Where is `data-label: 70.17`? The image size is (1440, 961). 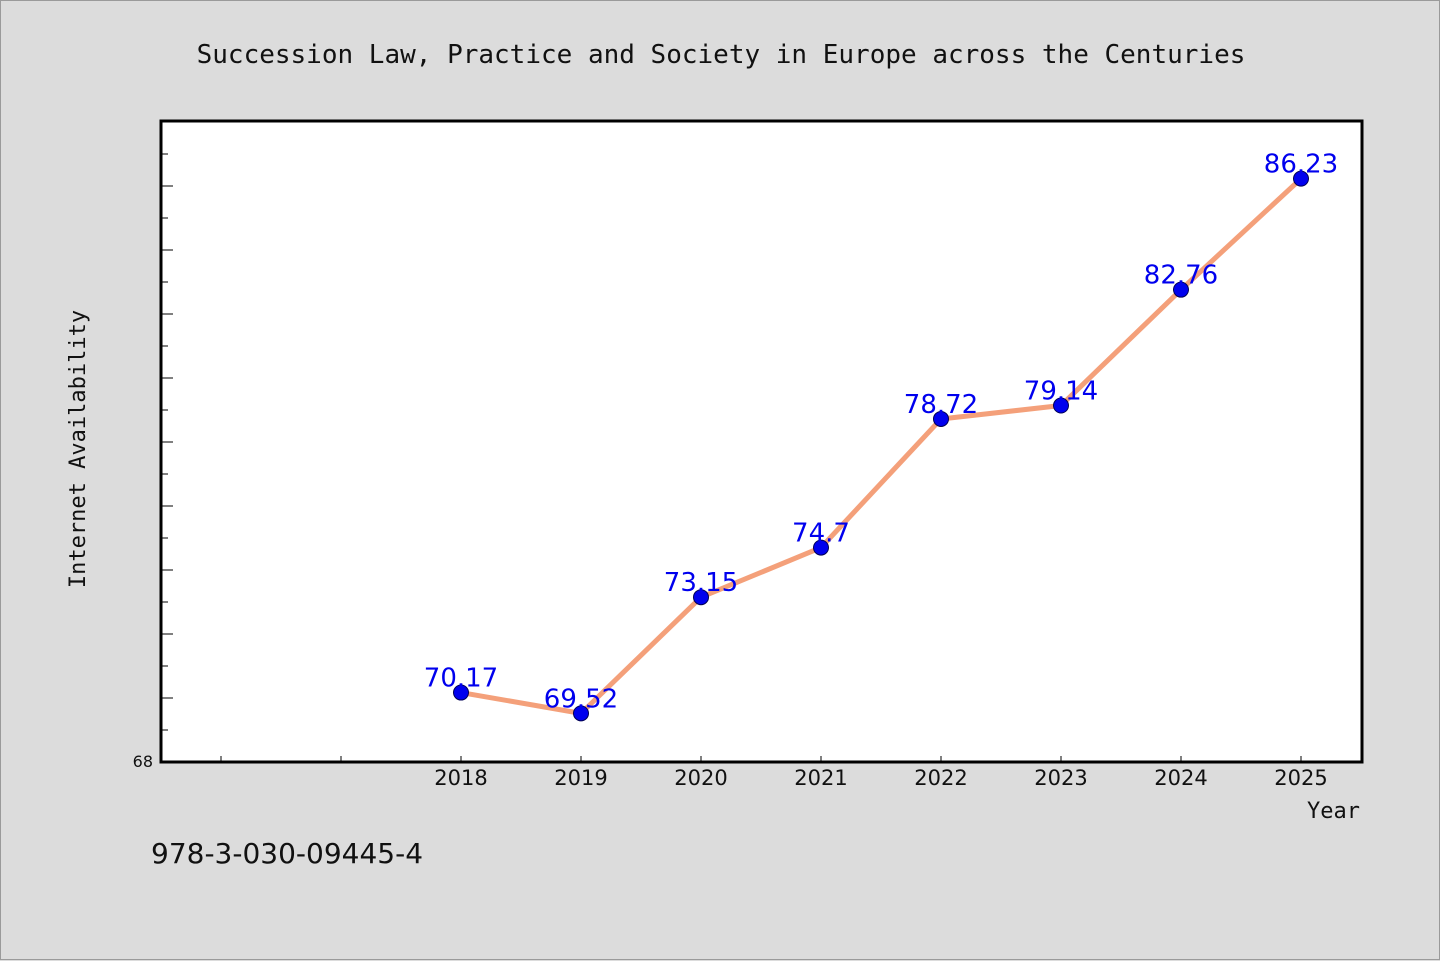 data-label: 70.17 is located at coordinates (461, 679).